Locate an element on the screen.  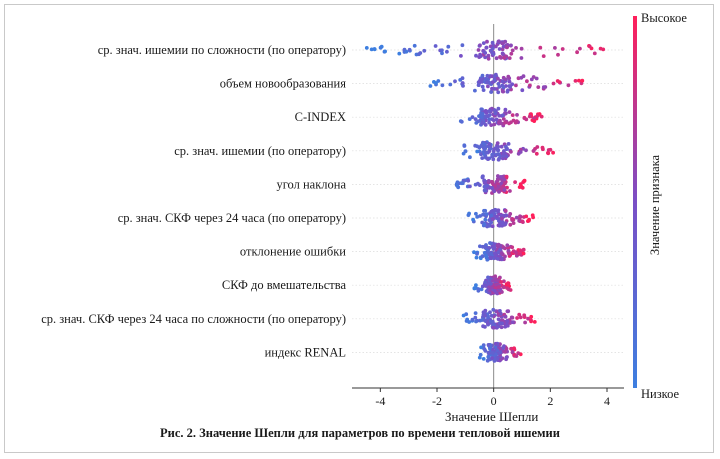
colorbar-low-label: Низкое is located at coordinates (660, 394).